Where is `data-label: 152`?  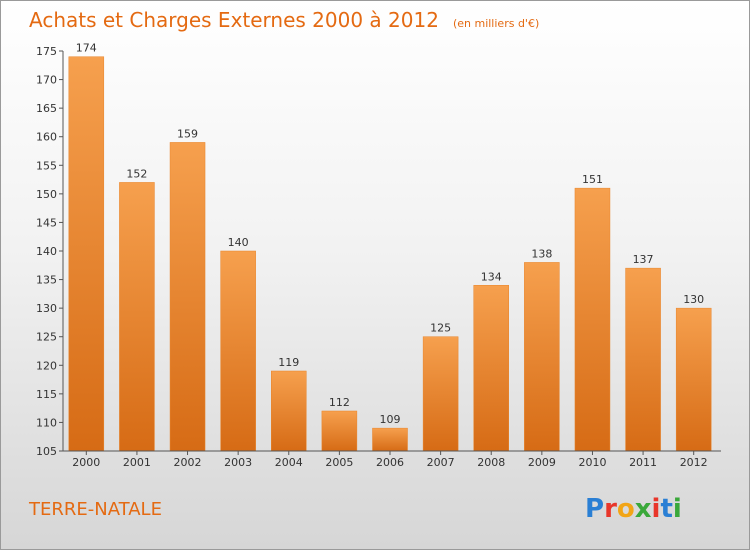 data-label: 152 is located at coordinates (136, 173).